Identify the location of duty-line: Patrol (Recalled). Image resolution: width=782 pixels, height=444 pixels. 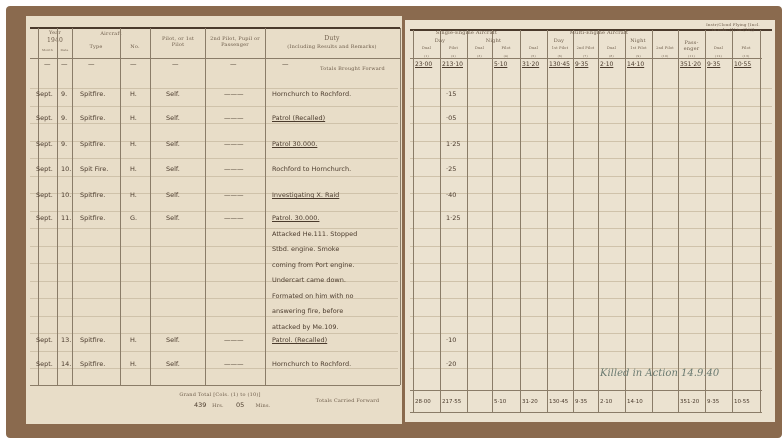
(299, 118).